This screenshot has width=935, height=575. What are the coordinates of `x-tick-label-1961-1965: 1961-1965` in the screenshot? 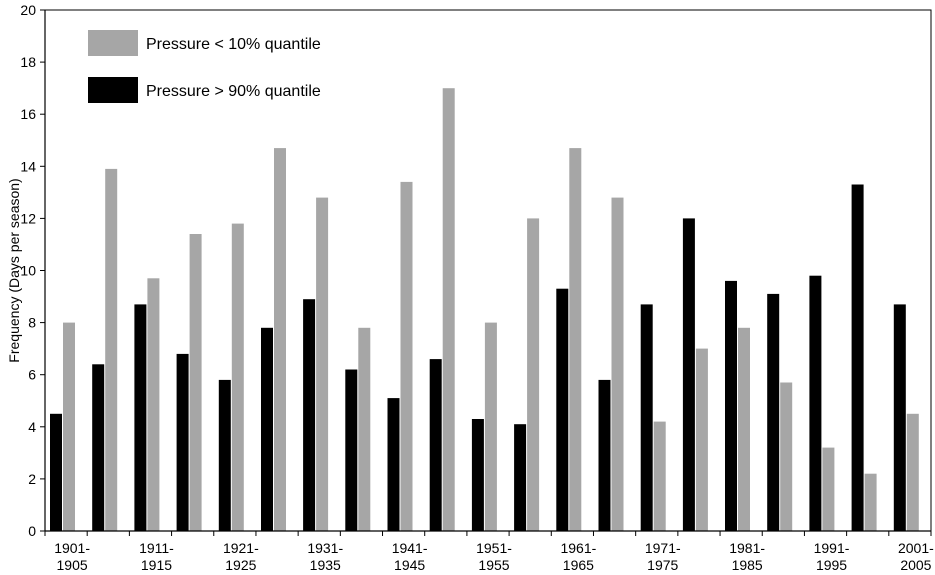 It's located at (578, 556).